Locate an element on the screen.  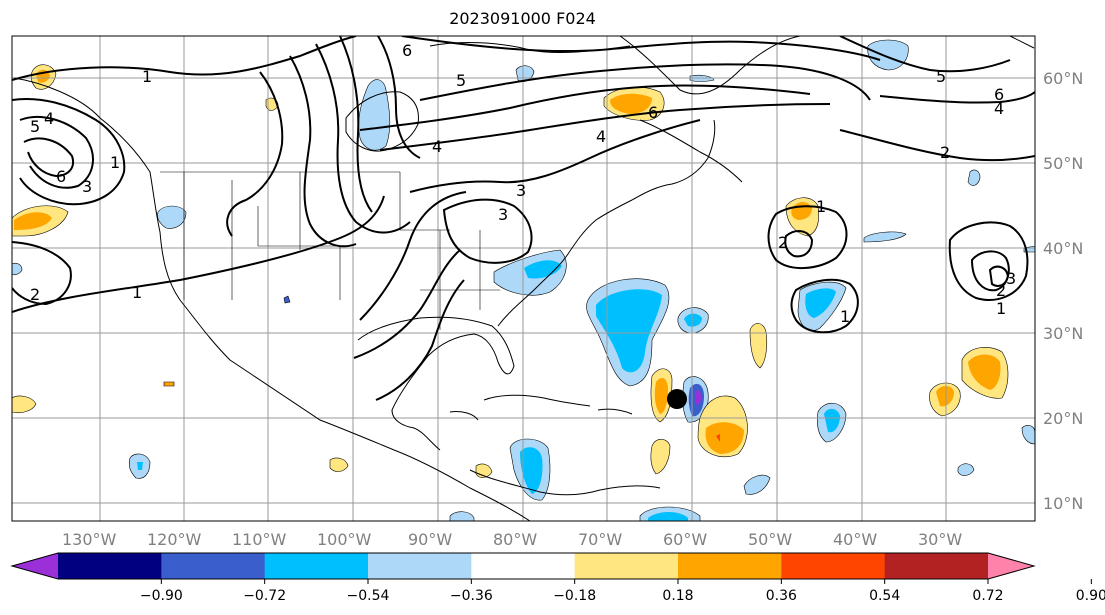
colorbar-tick-label: −0.90 is located at coordinates (161, 596).